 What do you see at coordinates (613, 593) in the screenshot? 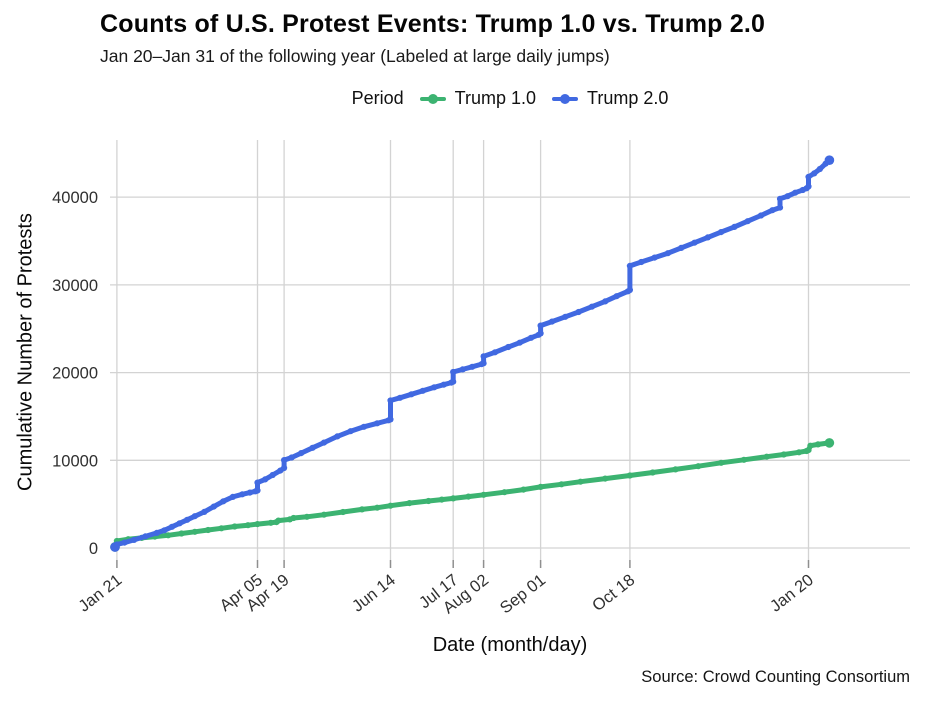
I see `x-tick-label: Oct 18` at bounding box center [613, 593].